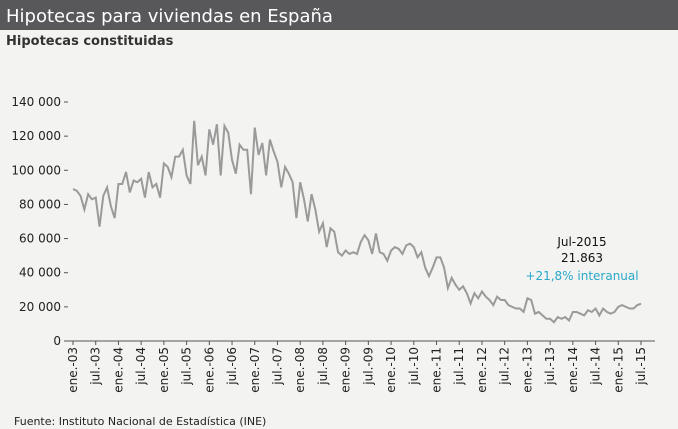 The height and width of the screenshot is (429, 678). What do you see at coordinates (641, 366) in the screenshot?
I see `x-tick-label: jul.-15` at bounding box center [641, 366].